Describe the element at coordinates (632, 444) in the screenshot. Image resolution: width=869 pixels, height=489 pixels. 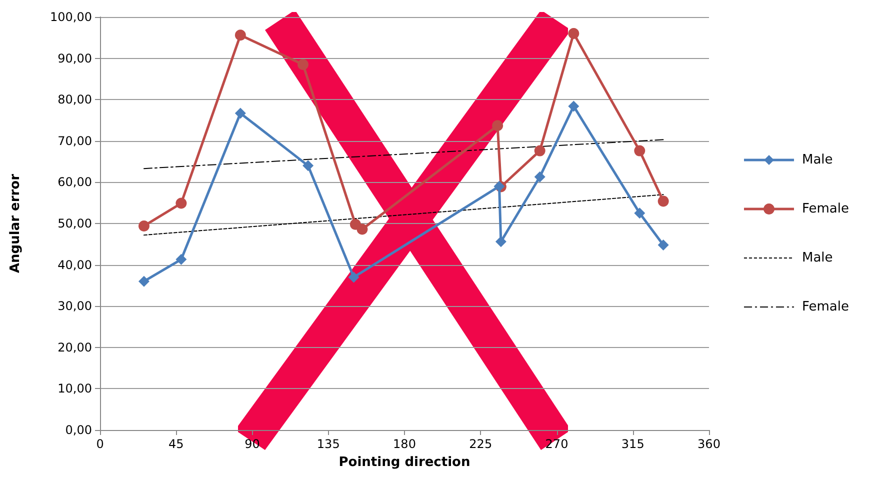
I see `x-tick-label: 315` at that location.